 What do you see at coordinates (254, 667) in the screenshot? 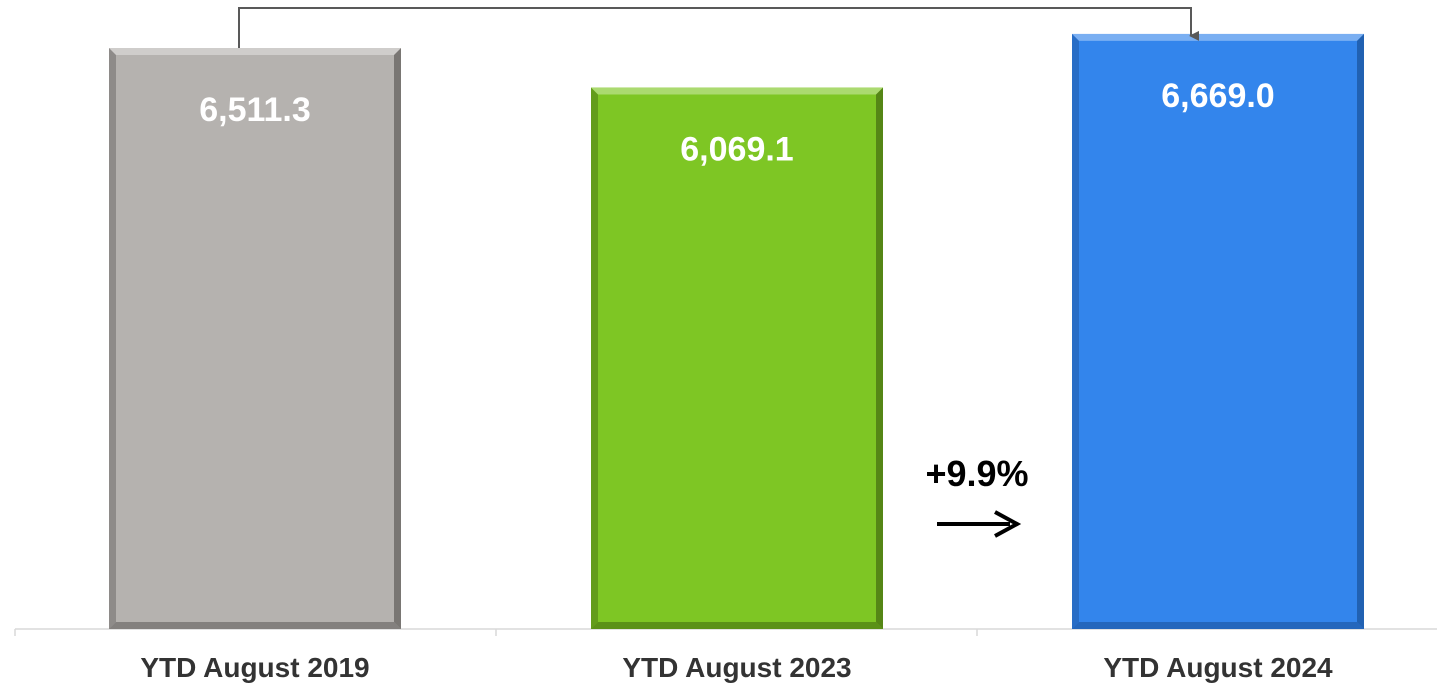
I see `category-label: YTD August 2019` at bounding box center [254, 667].